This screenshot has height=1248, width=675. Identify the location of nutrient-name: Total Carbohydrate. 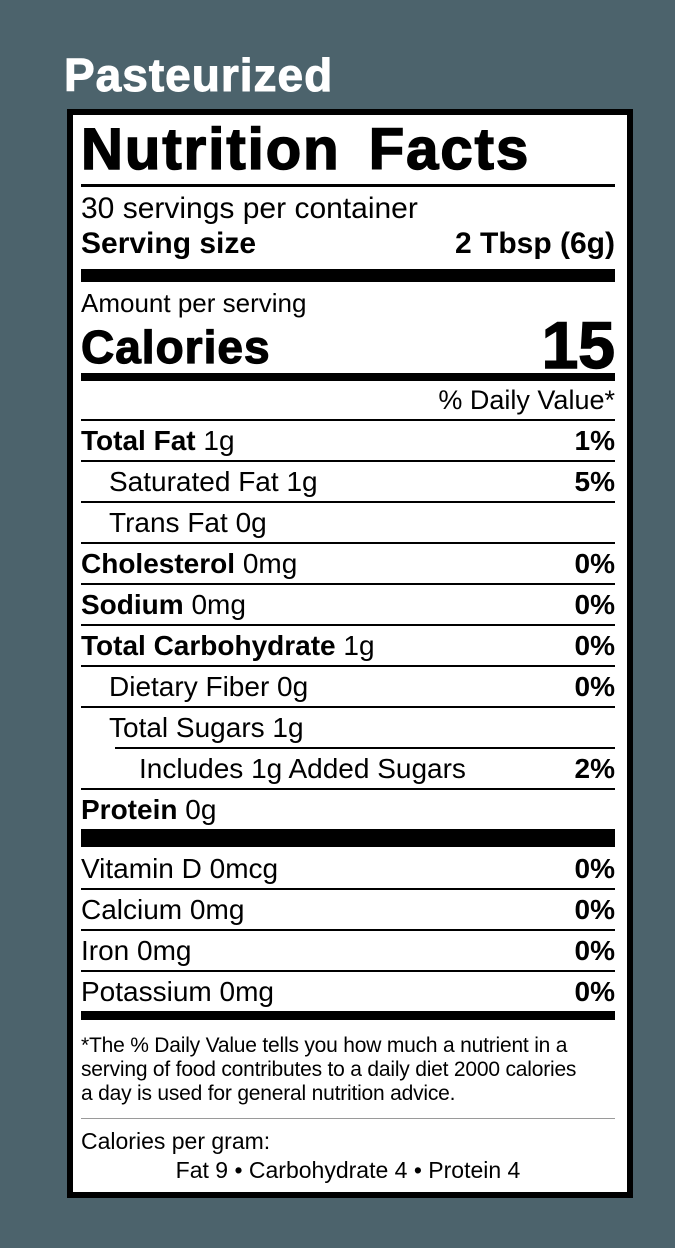
(208, 645).